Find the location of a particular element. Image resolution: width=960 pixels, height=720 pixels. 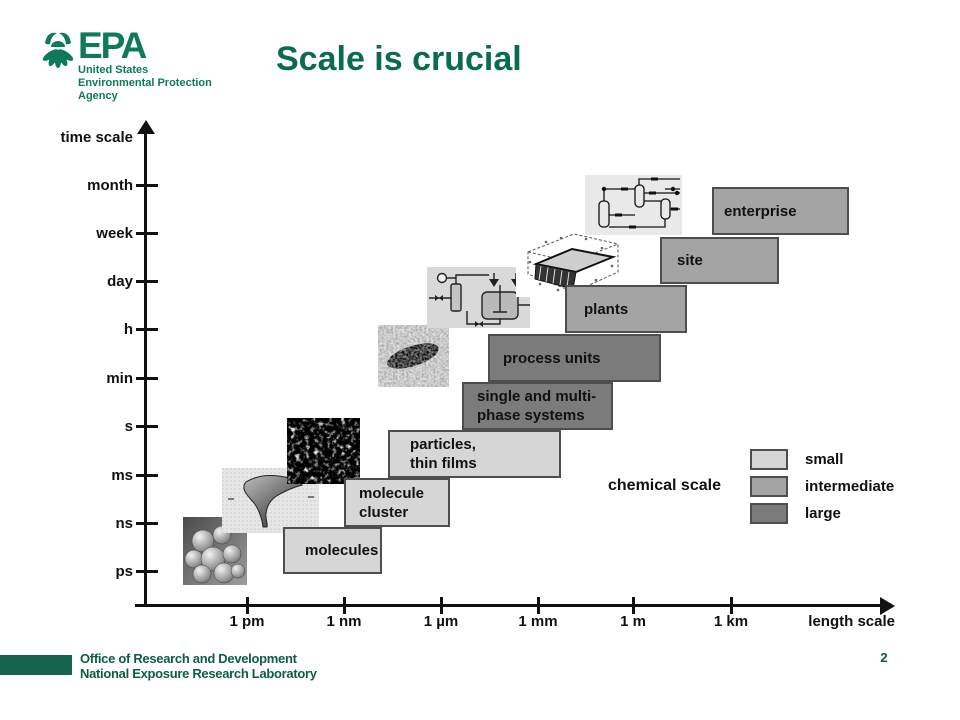

y-tick-label: ps is located at coordinates (124, 571).